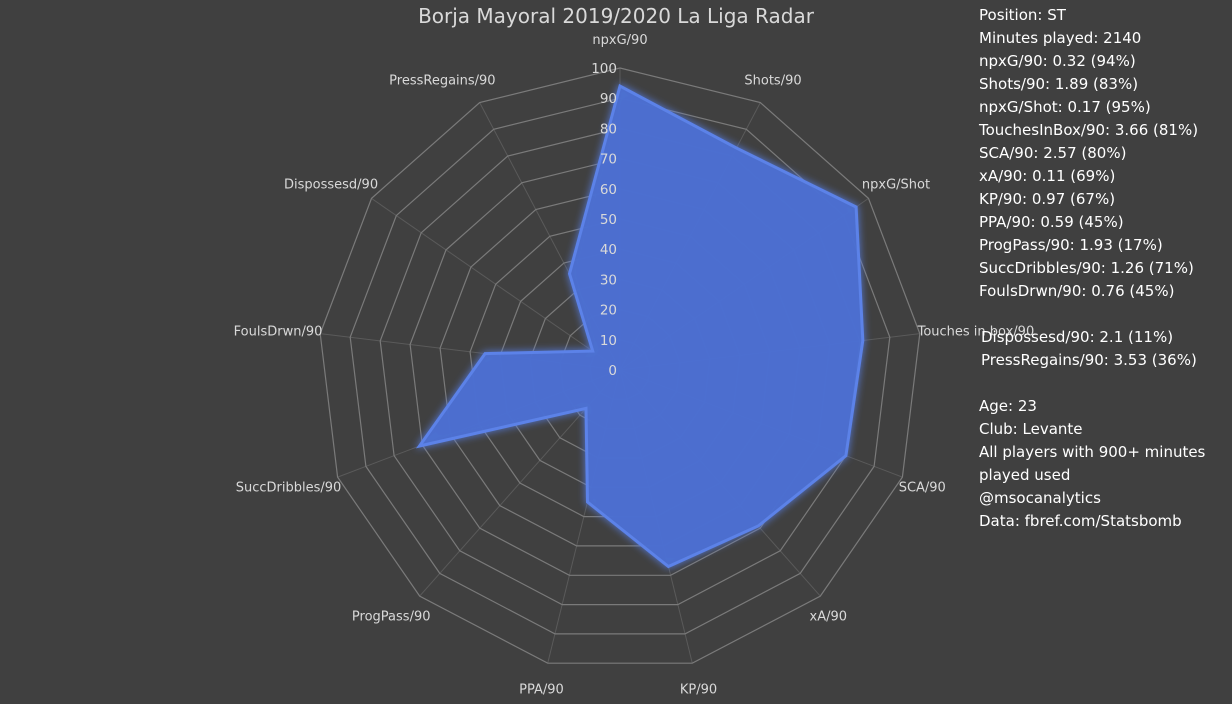 The image size is (1232, 704). What do you see at coordinates (1022, 15) in the screenshot?
I see `stats-line: Position: ST` at bounding box center [1022, 15].